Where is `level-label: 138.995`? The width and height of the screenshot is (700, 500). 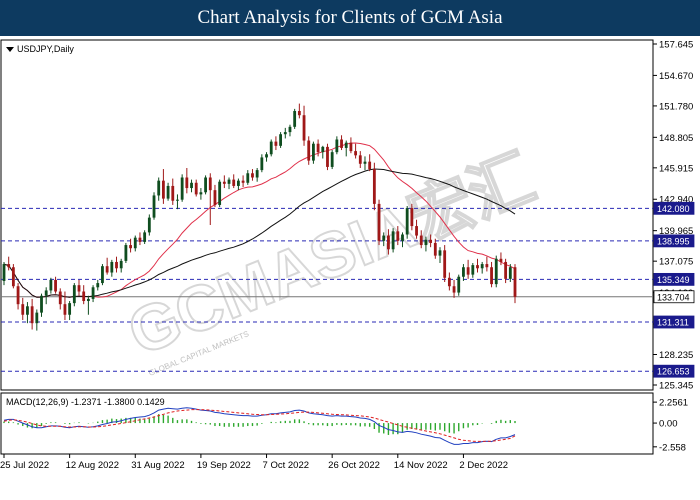 level-label: 138.995 is located at coordinates (673, 241).